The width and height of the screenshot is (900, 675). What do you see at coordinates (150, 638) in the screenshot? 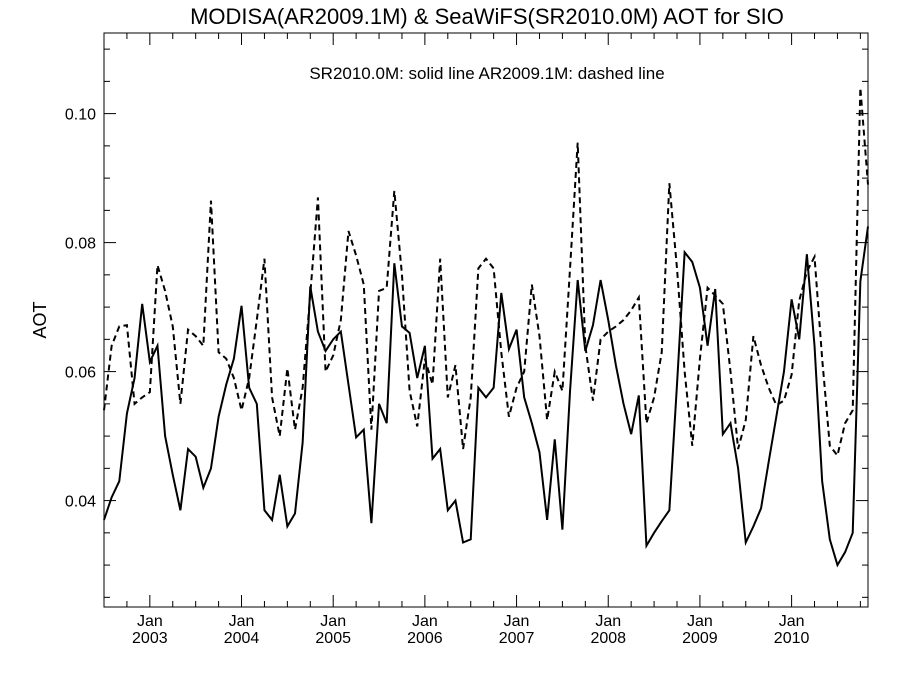
I see `x-tick-label-year: 2003` at bounding box center [150, 638].